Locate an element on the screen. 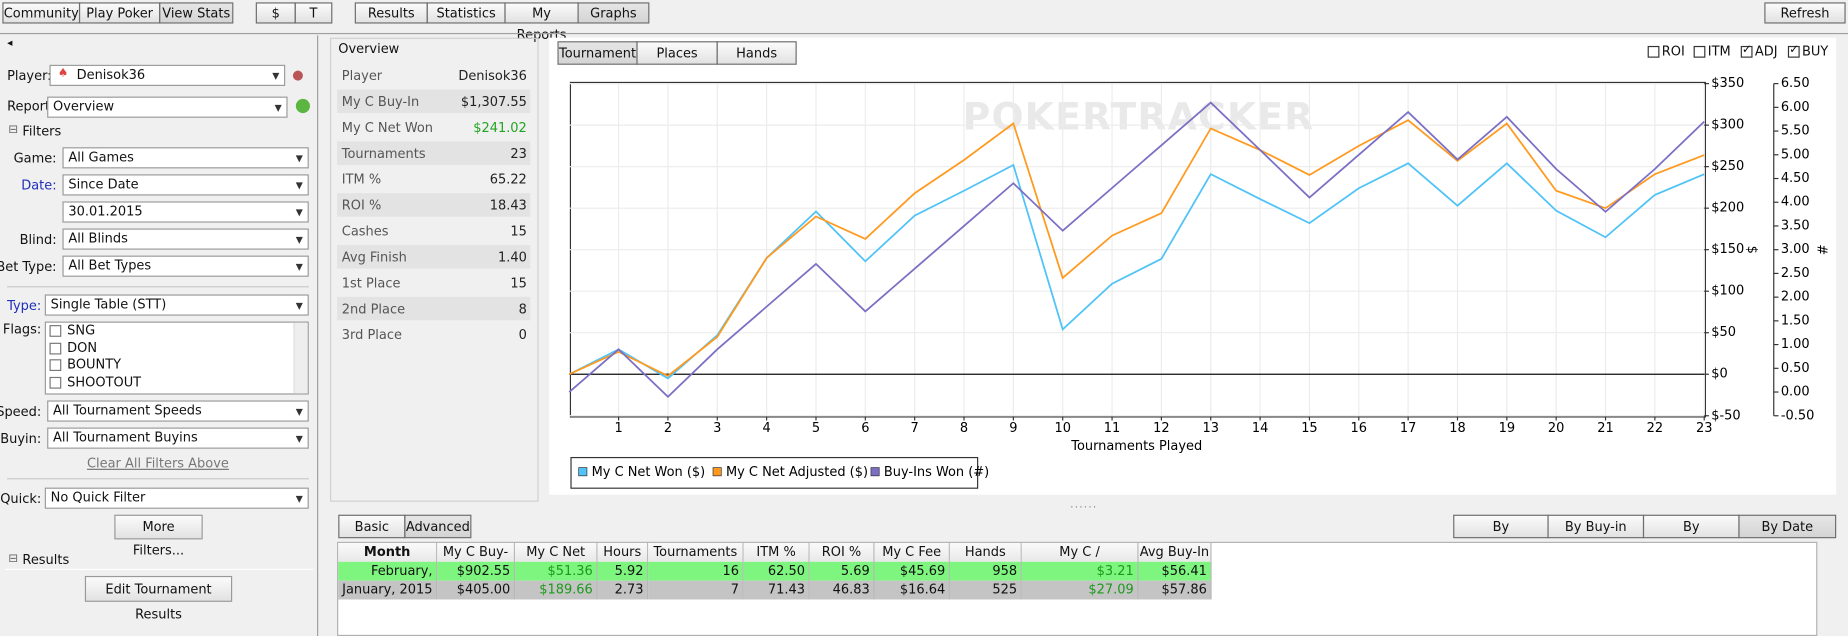 Image resolution: width=1848 pixels, height=636 pixels. sort-tab: By Date is located at coordinates (1787, 526).